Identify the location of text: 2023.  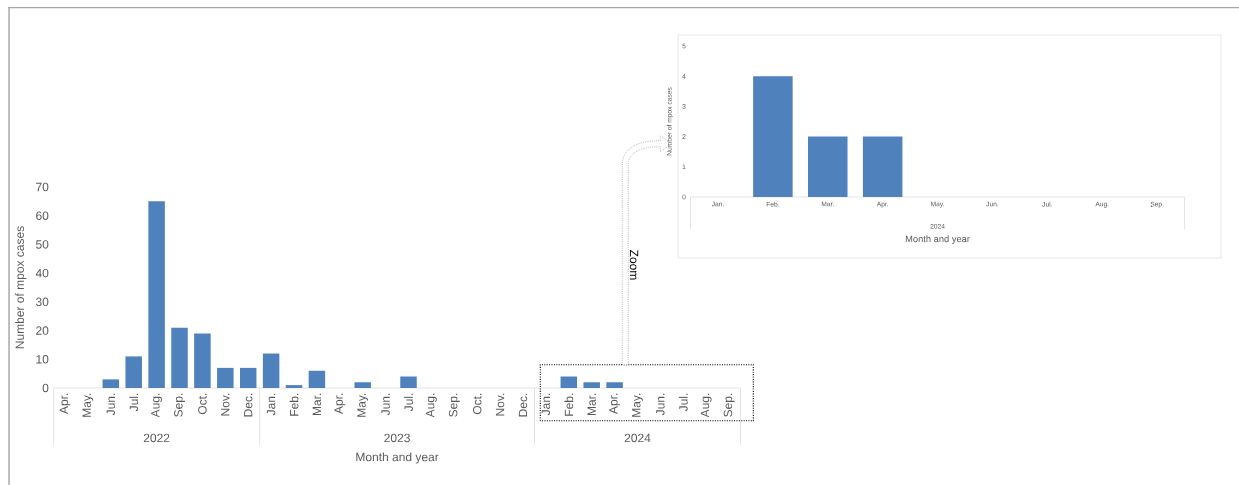
(397, 438).